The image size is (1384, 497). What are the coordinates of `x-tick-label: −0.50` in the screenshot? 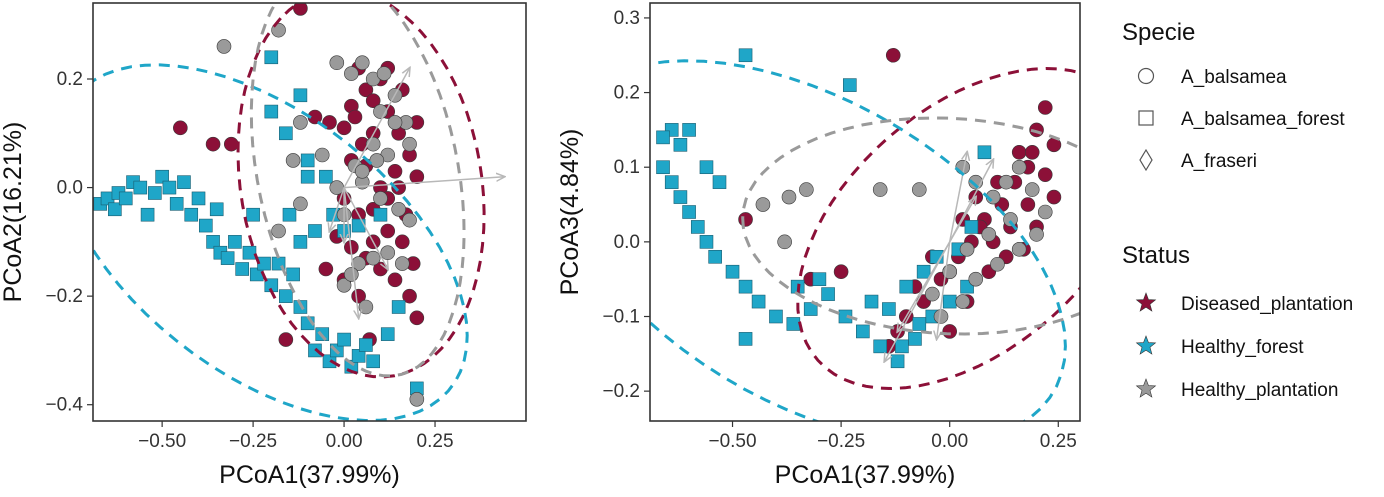 It's located at (162, 441).